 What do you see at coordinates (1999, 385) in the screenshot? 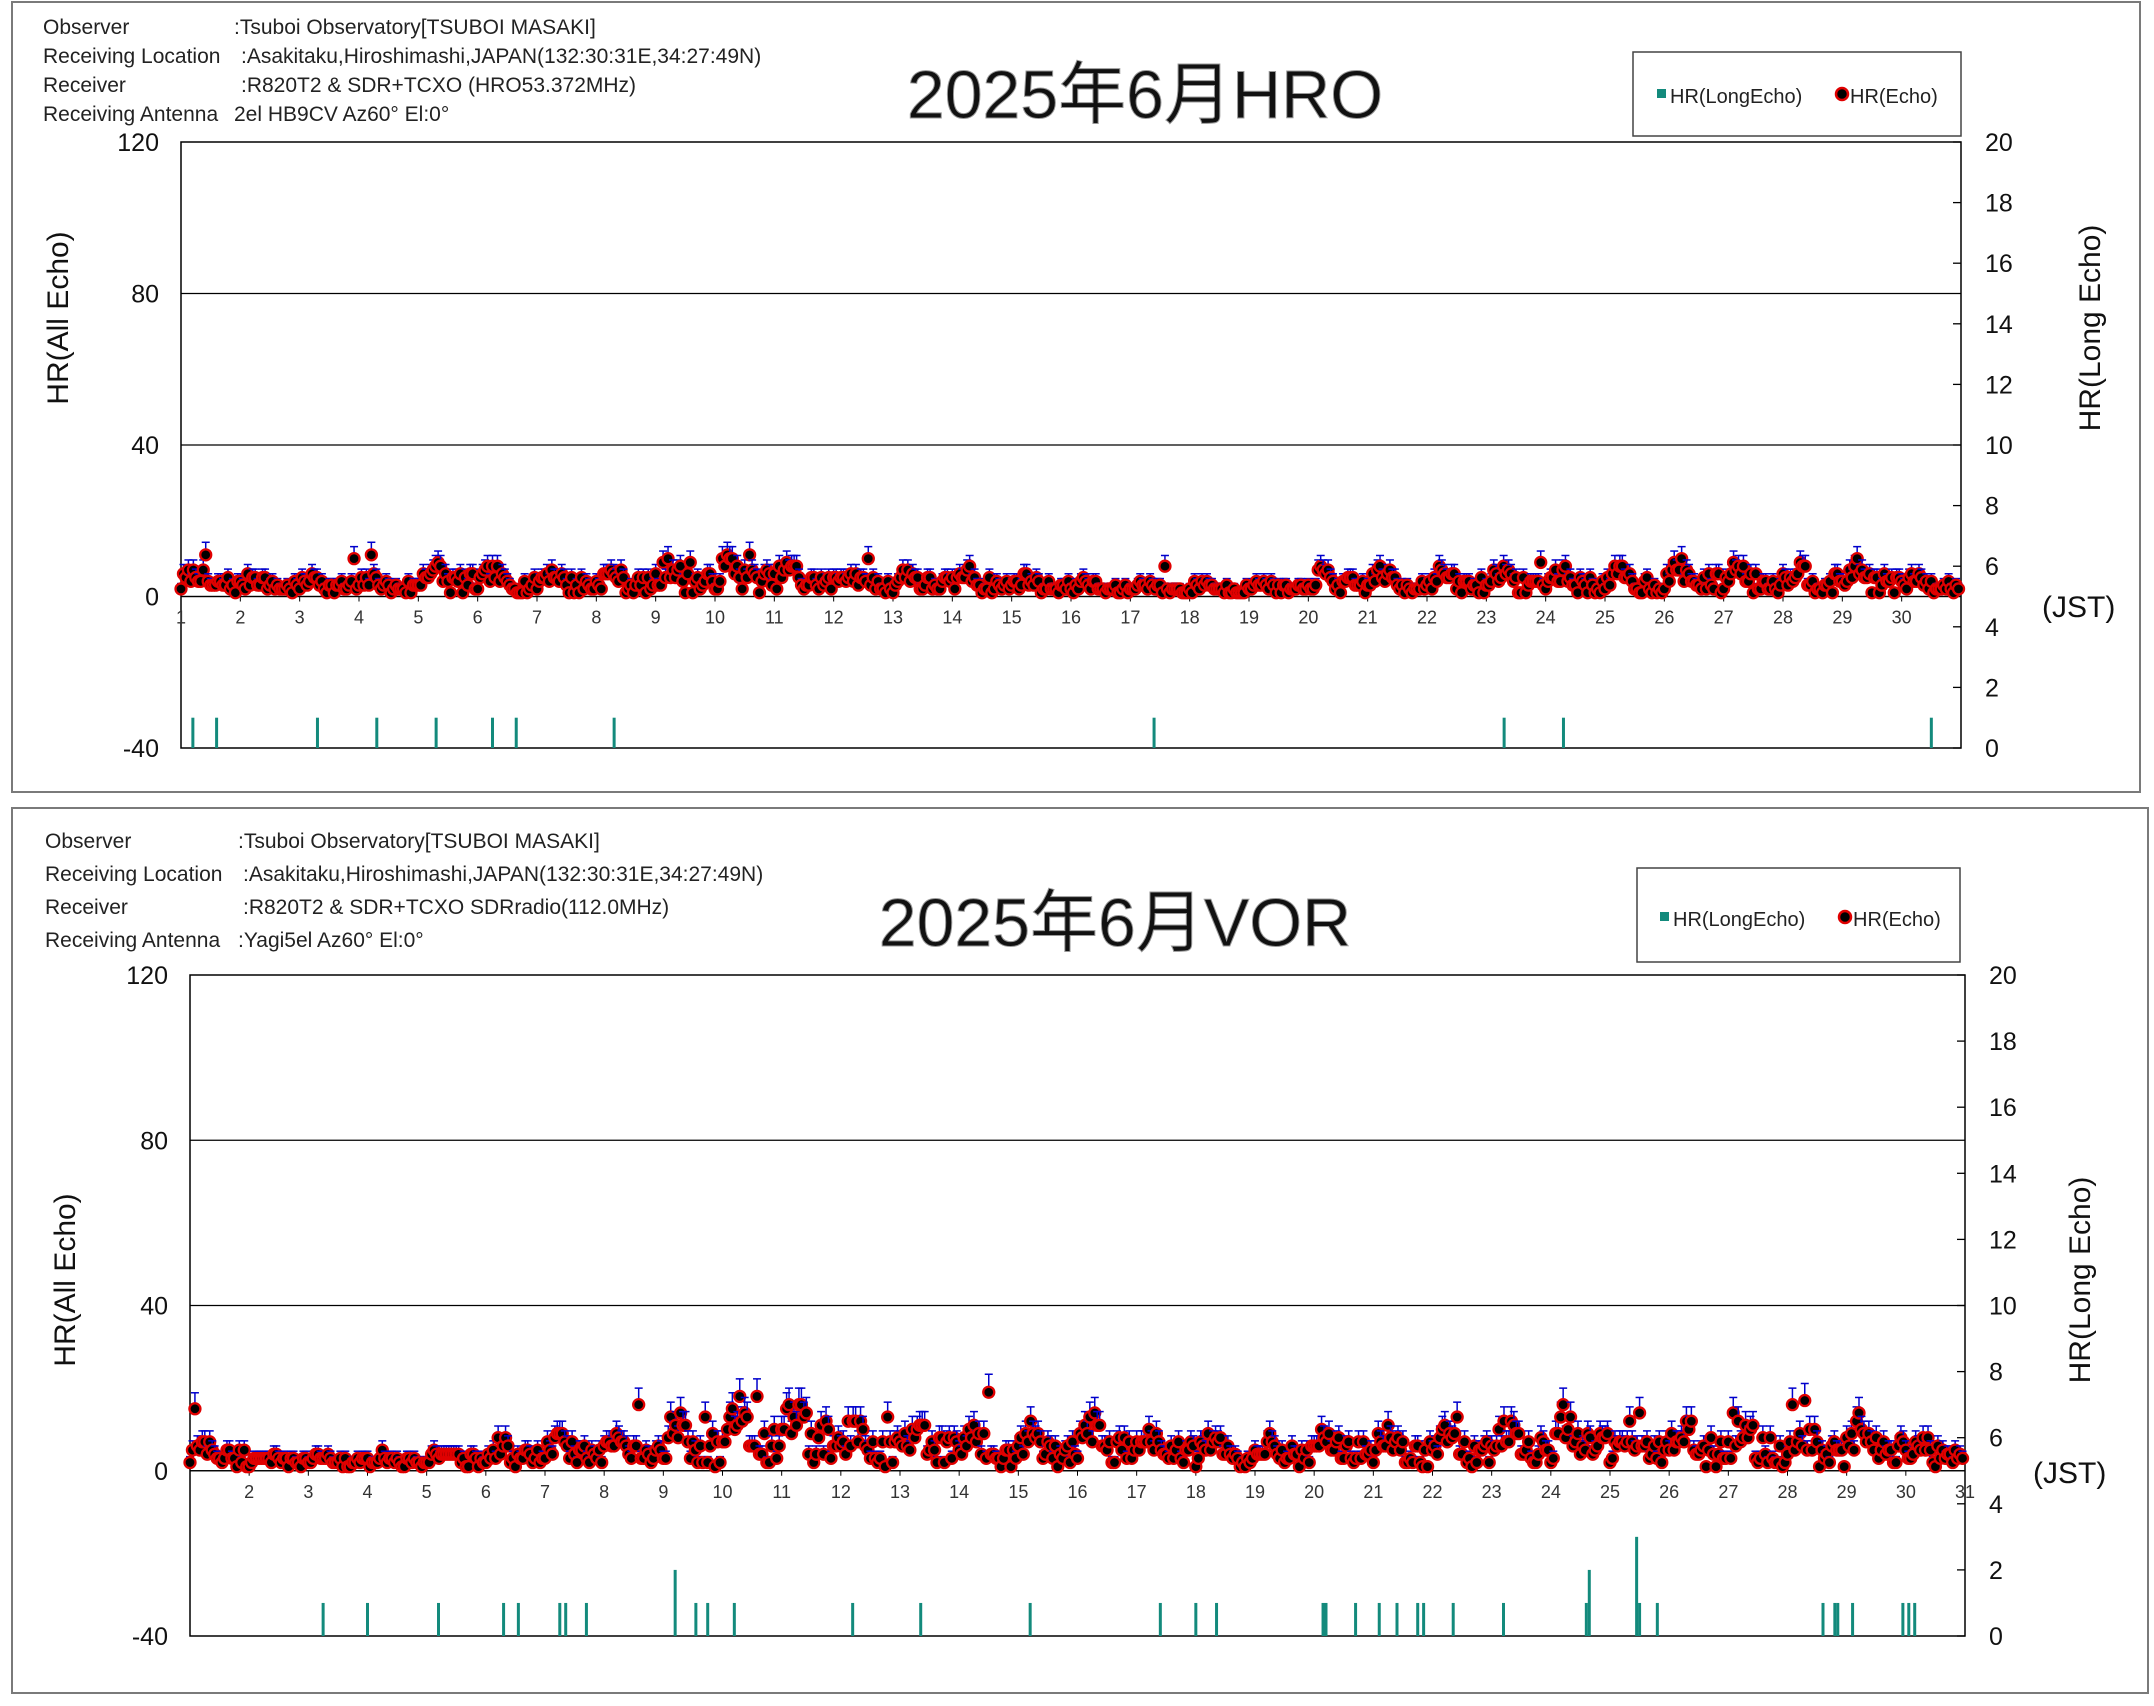
I see `y2-tick-label: 12` at bounding box center [1999, 385].